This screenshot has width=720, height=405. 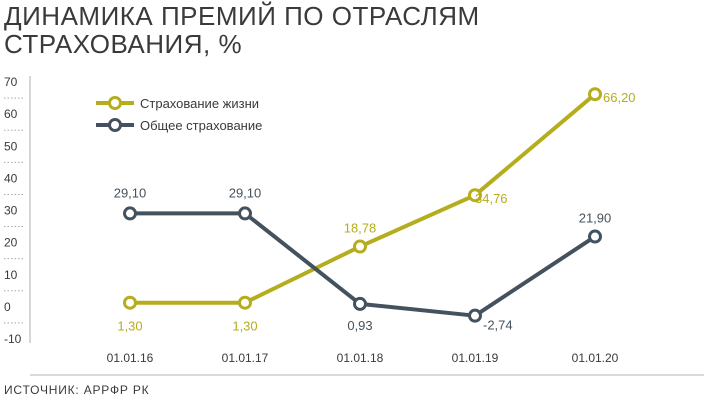 What do you see at coordinates (359, 325) in the screenshot?
I see `data-label: 0,93` at bounding box center [359, 325].